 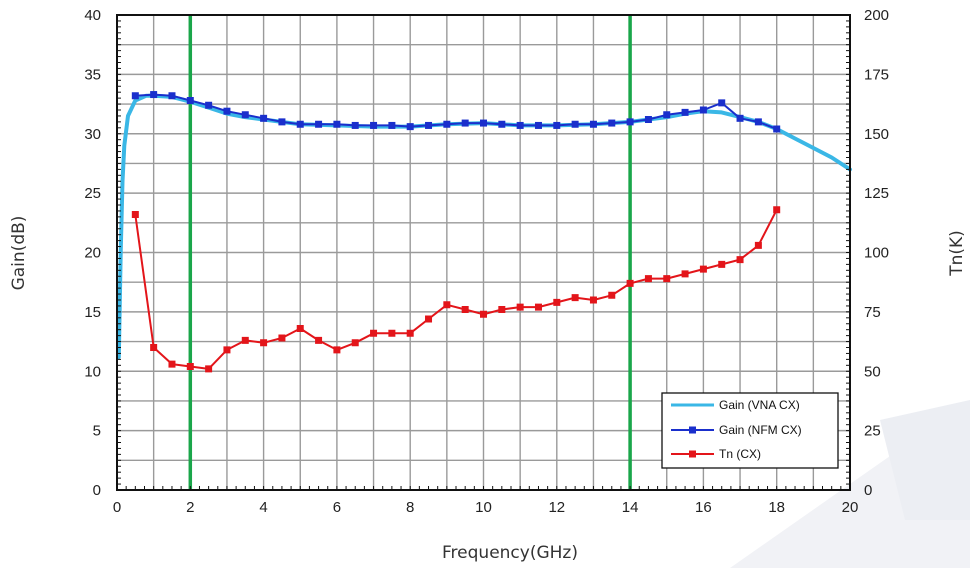 I want to click on legend-item-nfm: Gain (NFM CX), so click(x=736, y=430).